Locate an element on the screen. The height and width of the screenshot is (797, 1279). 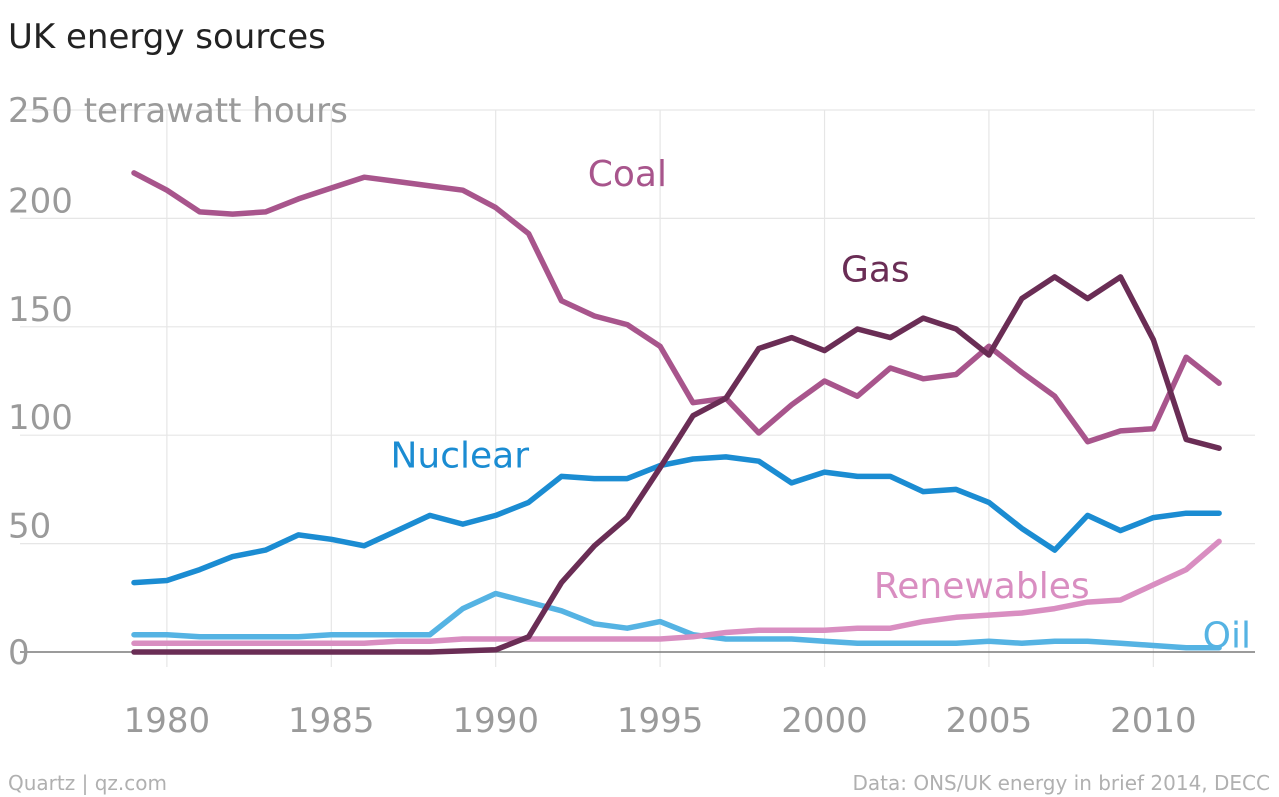
series-label-nuclear: Nuclear is located at coordinates (459, 456).